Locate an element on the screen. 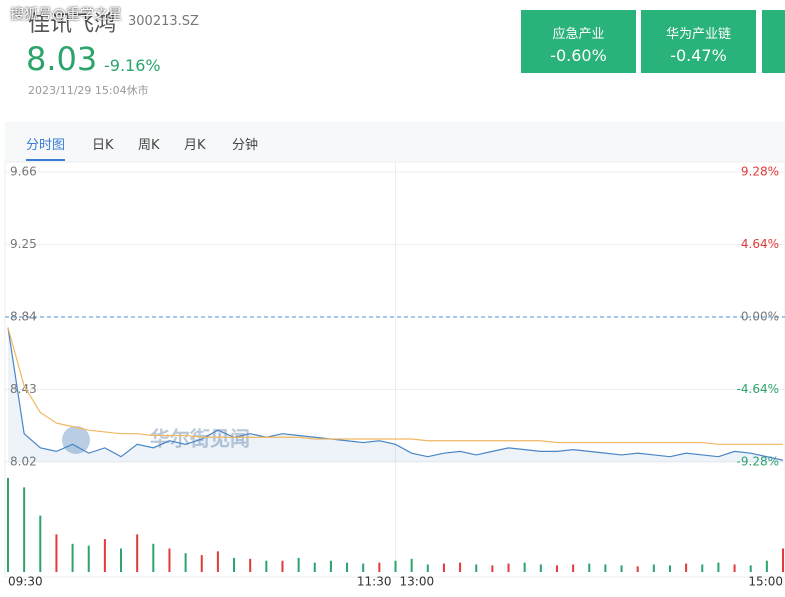 The height and width of the screenshot is (597, 785). watermark-logo is located at coordinates (76, 440).